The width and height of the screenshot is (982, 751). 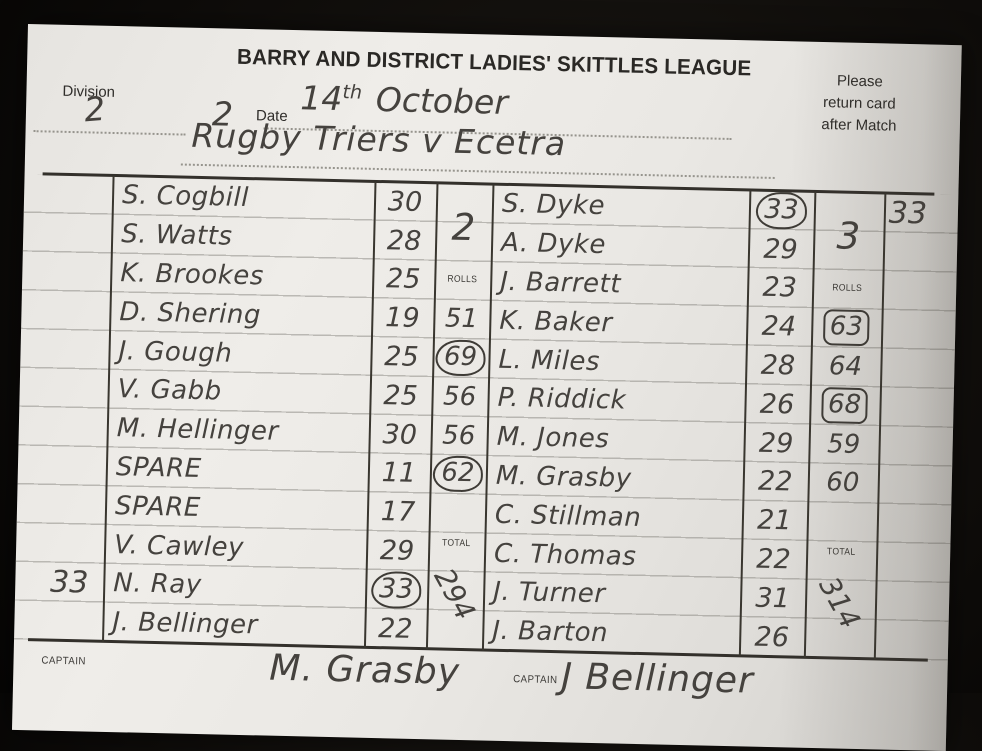 I want to click on return-note: Please return card after Match, so click(x=859, y=103).